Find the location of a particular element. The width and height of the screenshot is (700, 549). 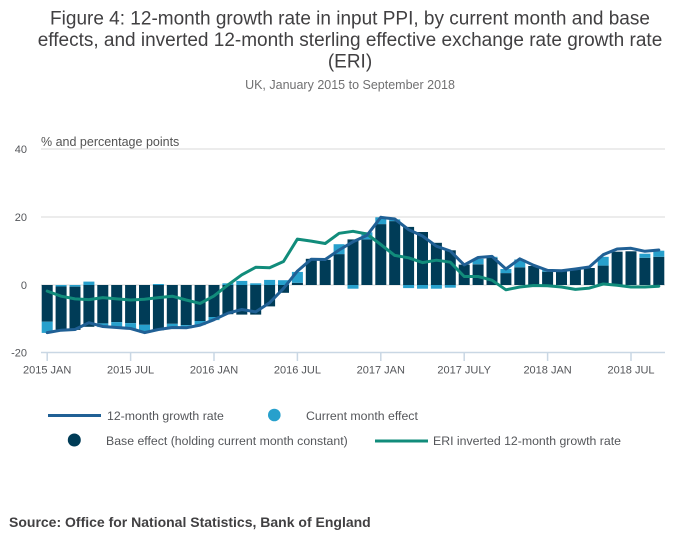

svg-text: -20 is located at coordinates (19, 354).